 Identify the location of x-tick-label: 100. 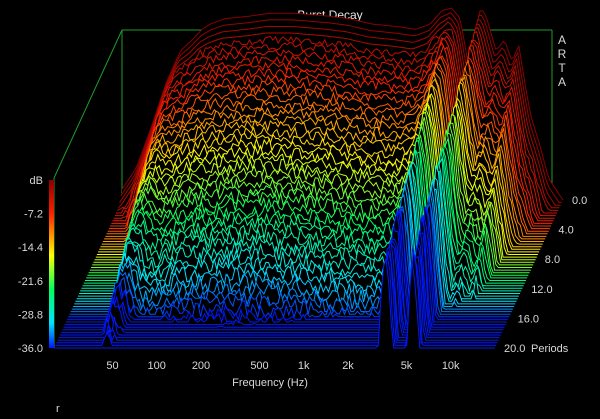
(157, 366).